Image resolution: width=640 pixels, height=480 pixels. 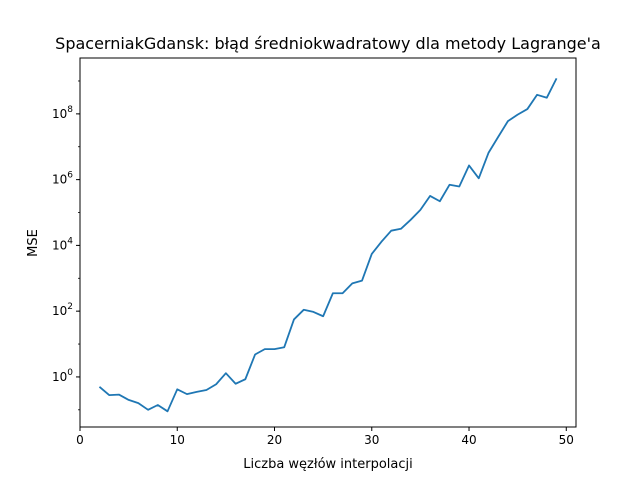 I want to click on x-tick-label: 10, so click(x=177, y=440).